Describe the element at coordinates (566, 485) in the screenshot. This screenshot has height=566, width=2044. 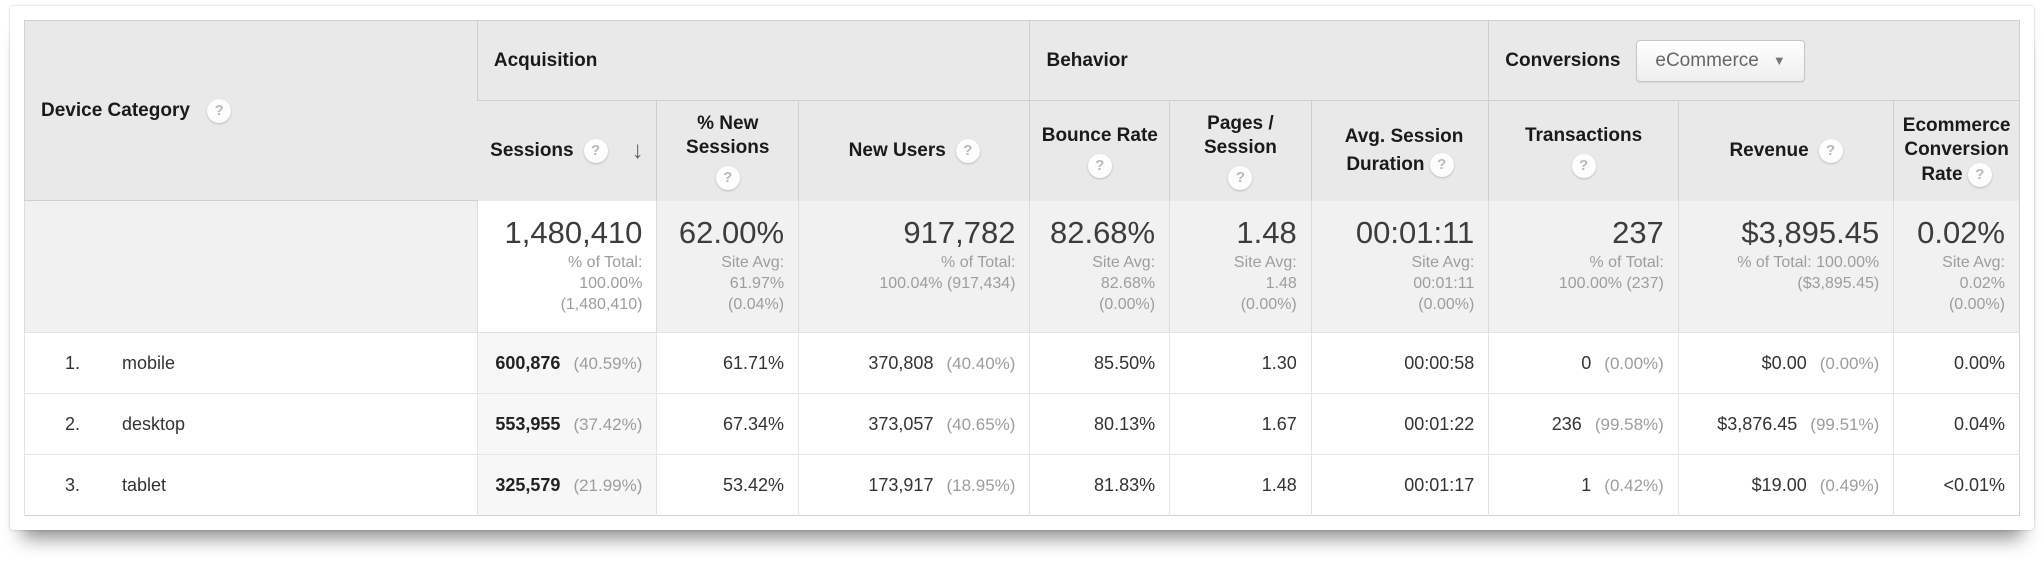
I see `sessions-cell: 325,579 (21.99%)` at that location.